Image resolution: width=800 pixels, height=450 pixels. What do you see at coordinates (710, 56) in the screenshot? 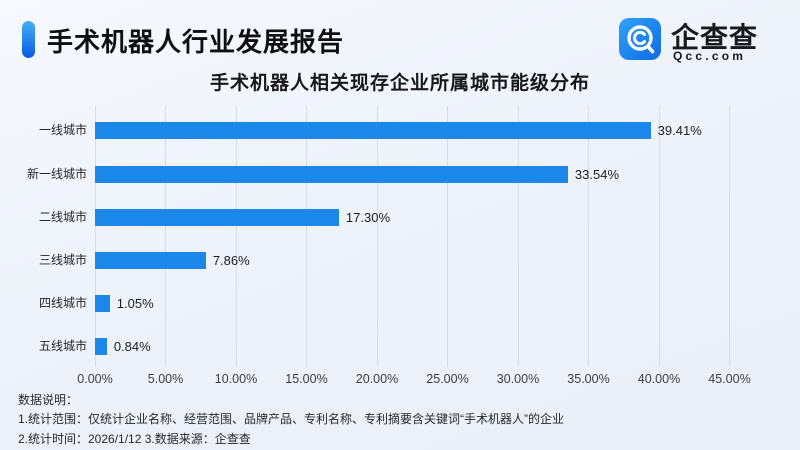
I see `qcc-logo-domain: Qcc.com` at bounding box center [710, 56].